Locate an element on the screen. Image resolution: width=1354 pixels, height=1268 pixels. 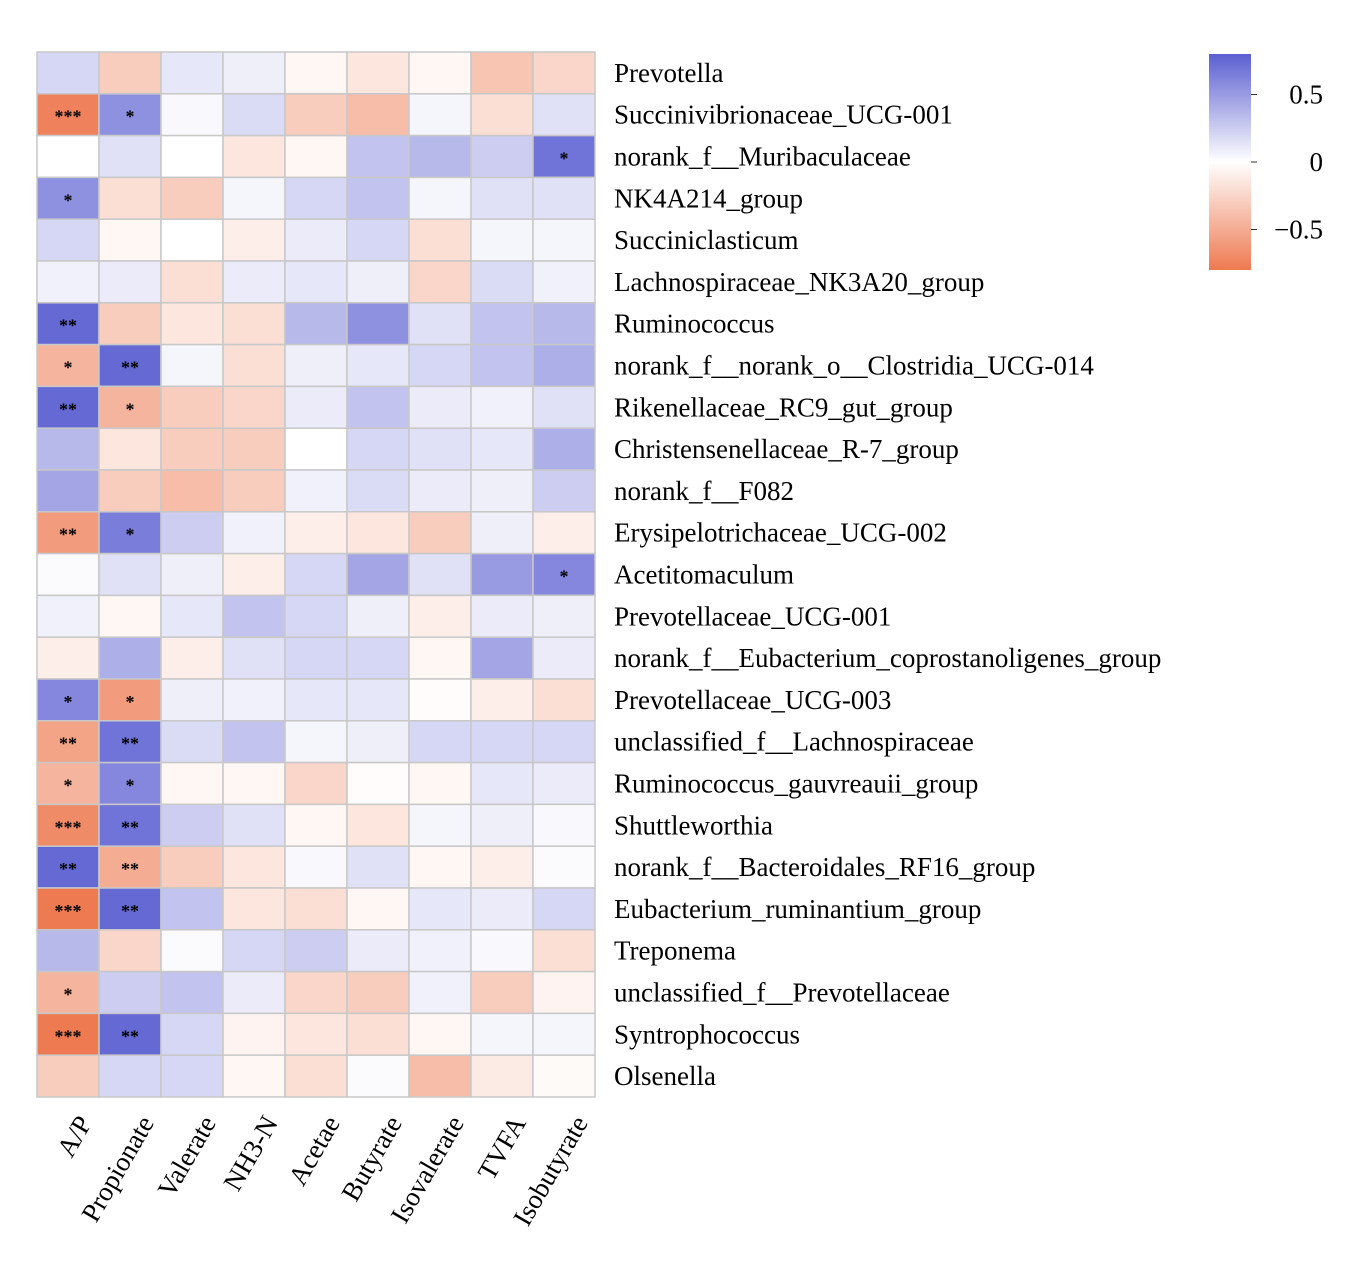
row-label: unclassified_f__Prevotellaceae is located at coordinates (782, 993).